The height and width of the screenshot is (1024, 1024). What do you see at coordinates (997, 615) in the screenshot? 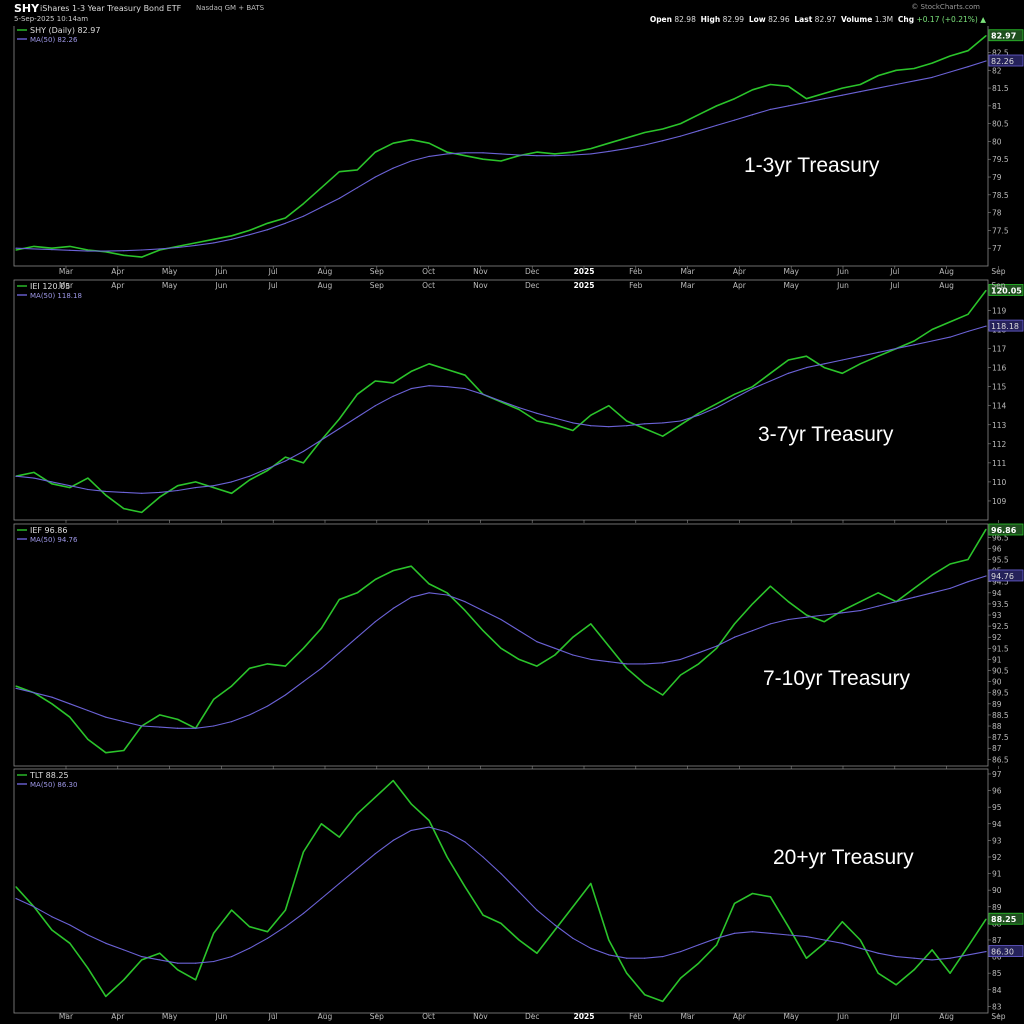
I see `y-tick-label: 93` at bounding box center [997, 615].